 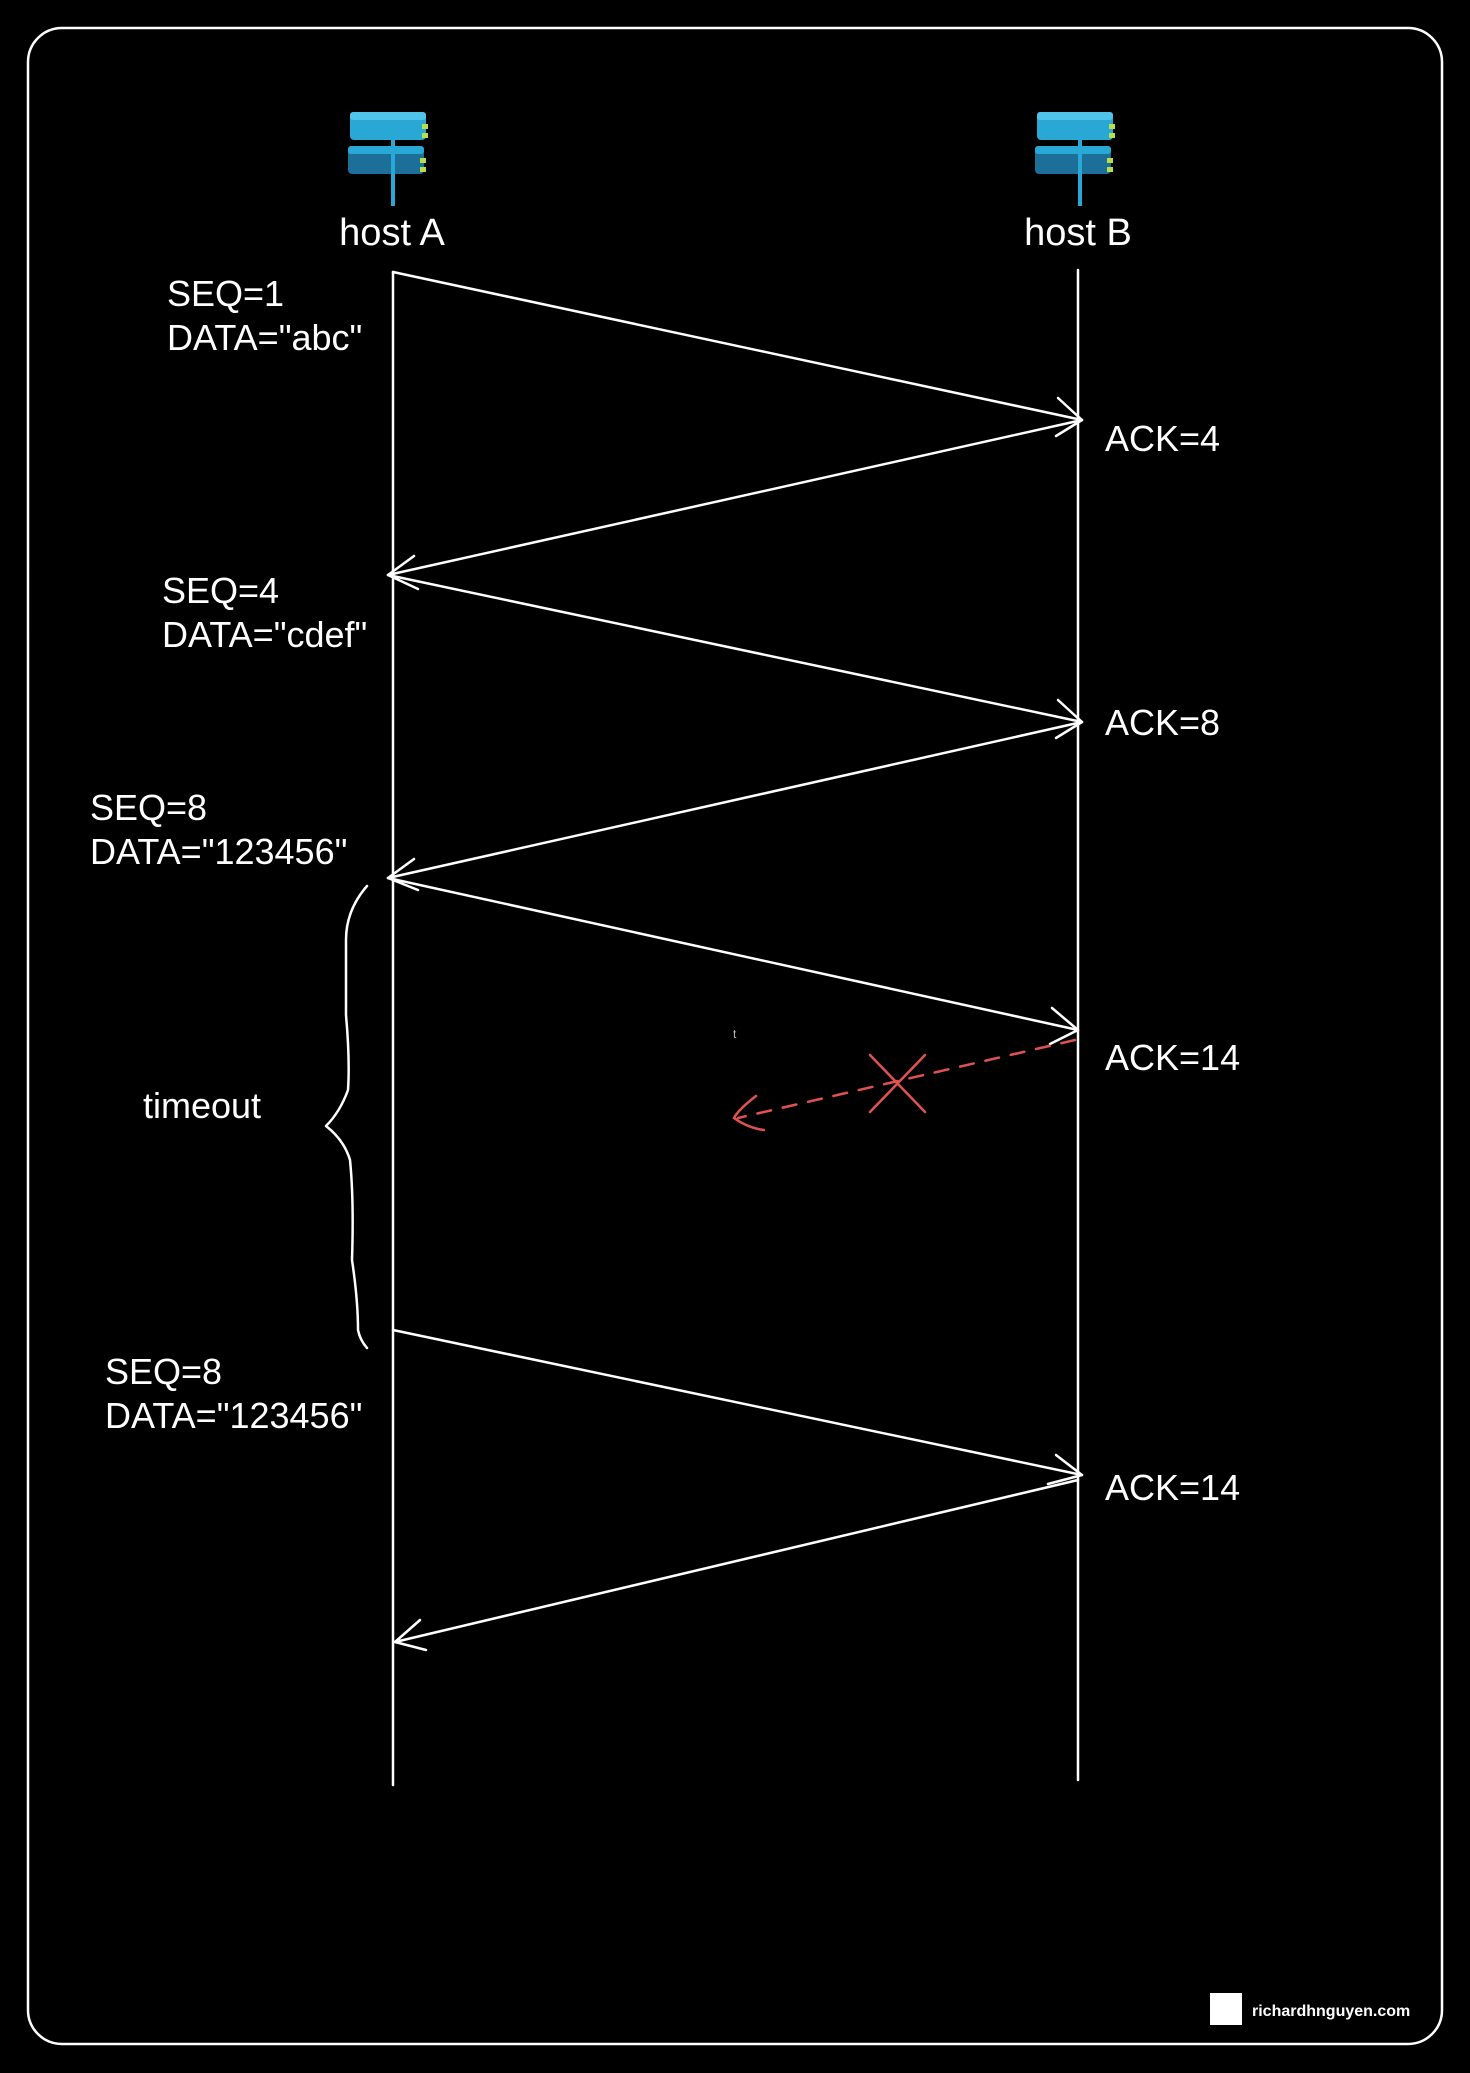 I want to click on ack-1-arrow, so click(x=735, y=504).